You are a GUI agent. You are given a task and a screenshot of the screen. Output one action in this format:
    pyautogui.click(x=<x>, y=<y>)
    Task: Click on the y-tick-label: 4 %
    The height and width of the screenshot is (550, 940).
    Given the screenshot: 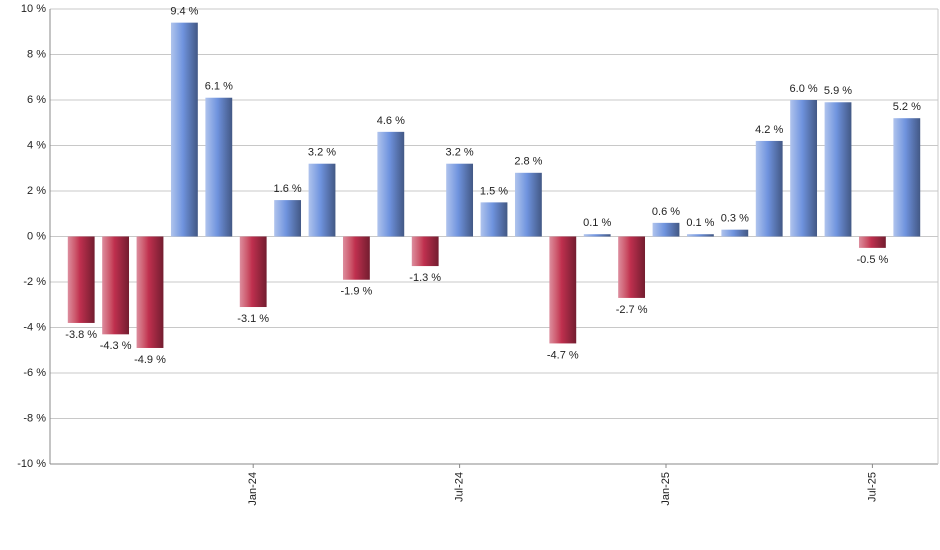 What is the action you would take?
    pyautogui.click(x=36, y=145)
    